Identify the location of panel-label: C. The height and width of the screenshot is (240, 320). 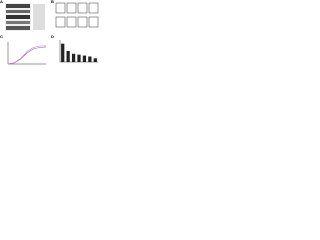
(1, 36).